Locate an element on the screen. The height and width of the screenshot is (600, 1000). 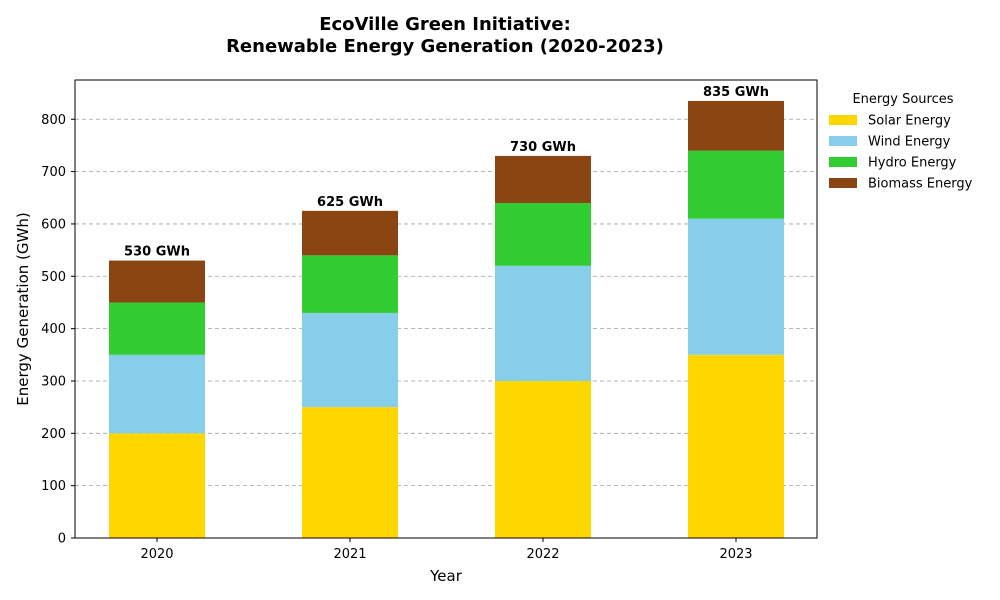
bar-segment-hydro-energy-2023 is located at coordinates (736, 184).